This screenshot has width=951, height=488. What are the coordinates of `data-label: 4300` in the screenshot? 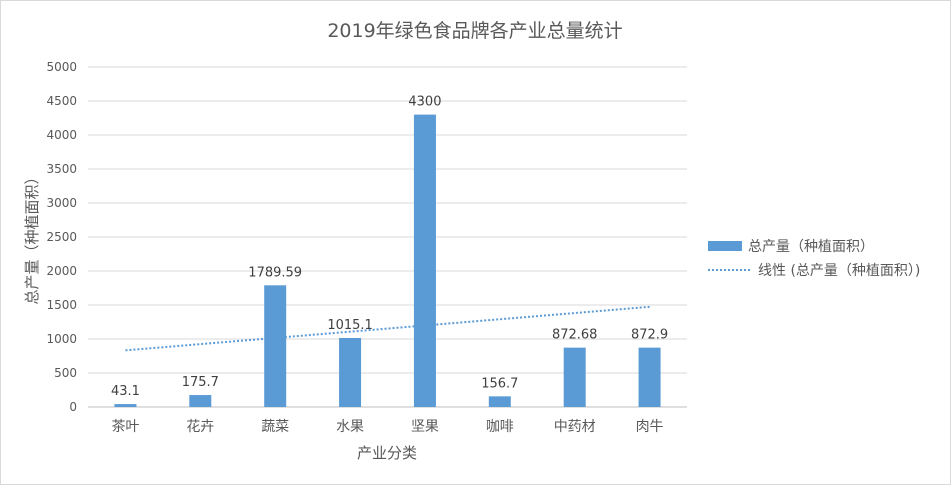 It's located at (424, 102).